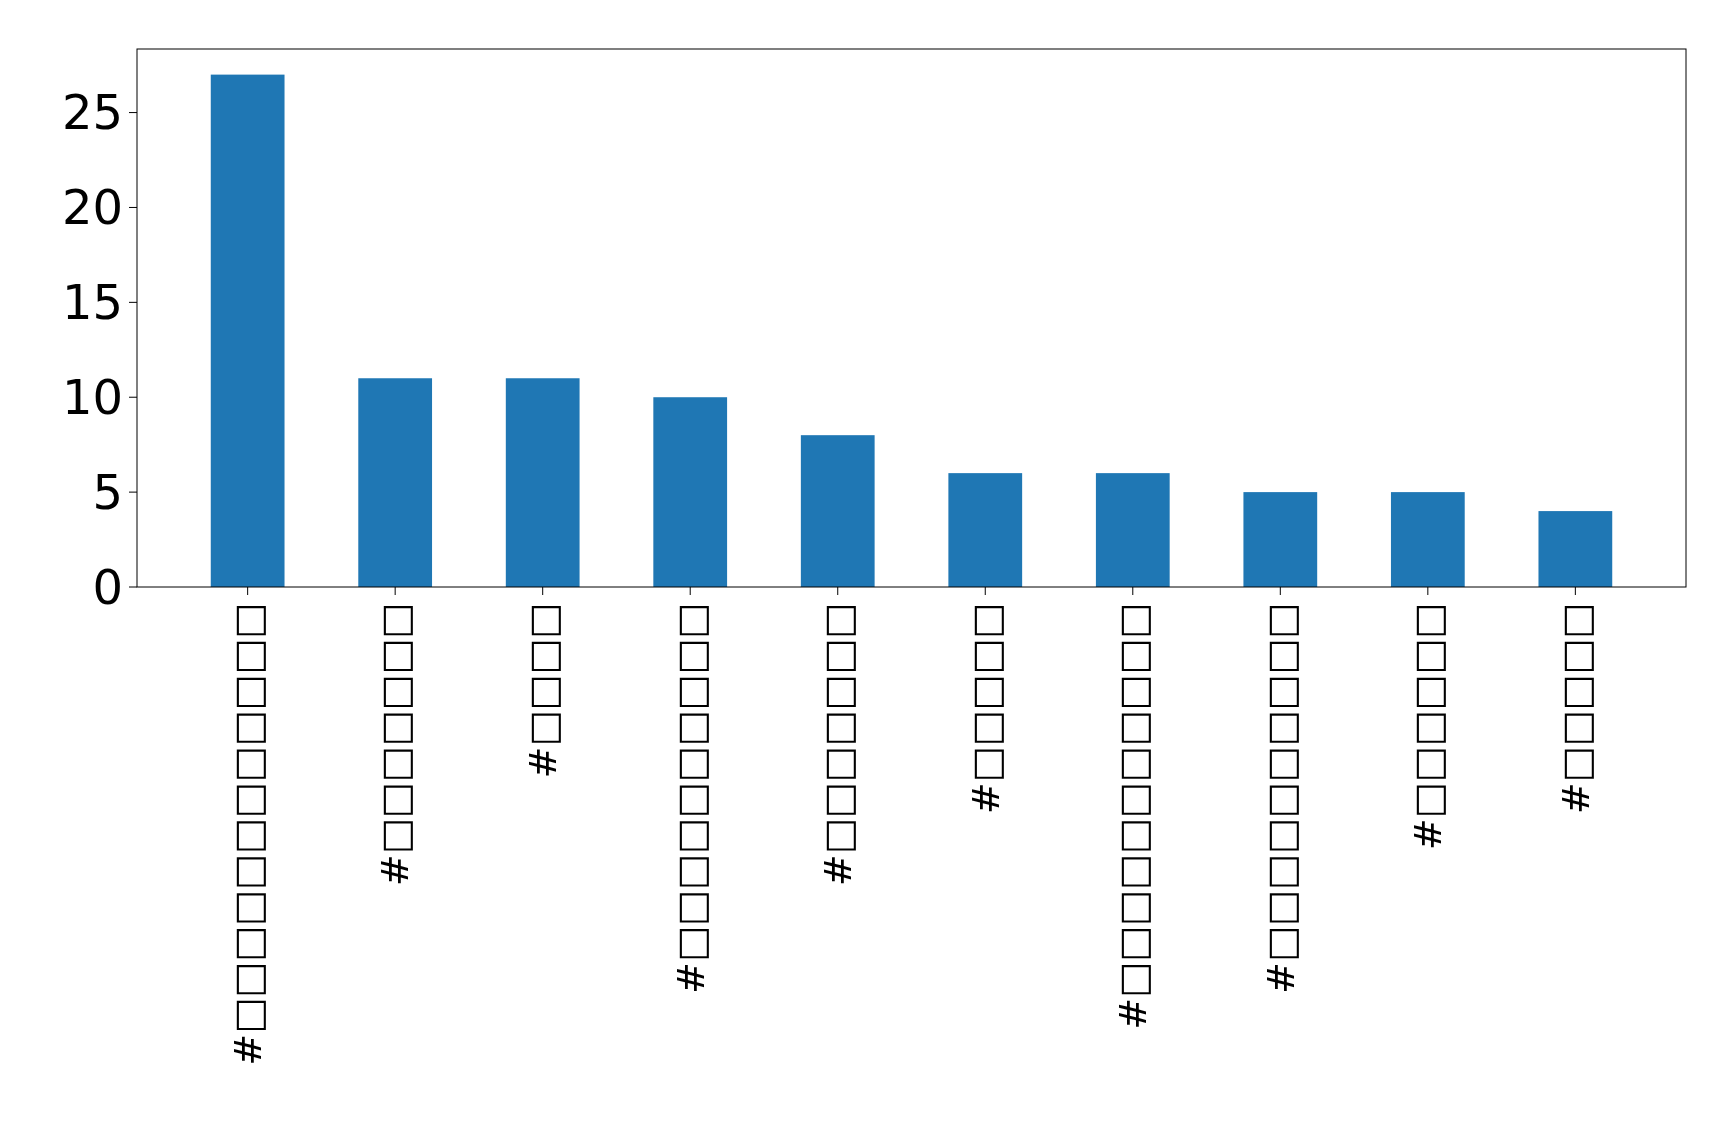 Image resolution: width=1719 pixels, height=1131 pixels. Describe the element at coordinates (92, 302) in the screenshot. I see `y-tick-label: 15` at that location.